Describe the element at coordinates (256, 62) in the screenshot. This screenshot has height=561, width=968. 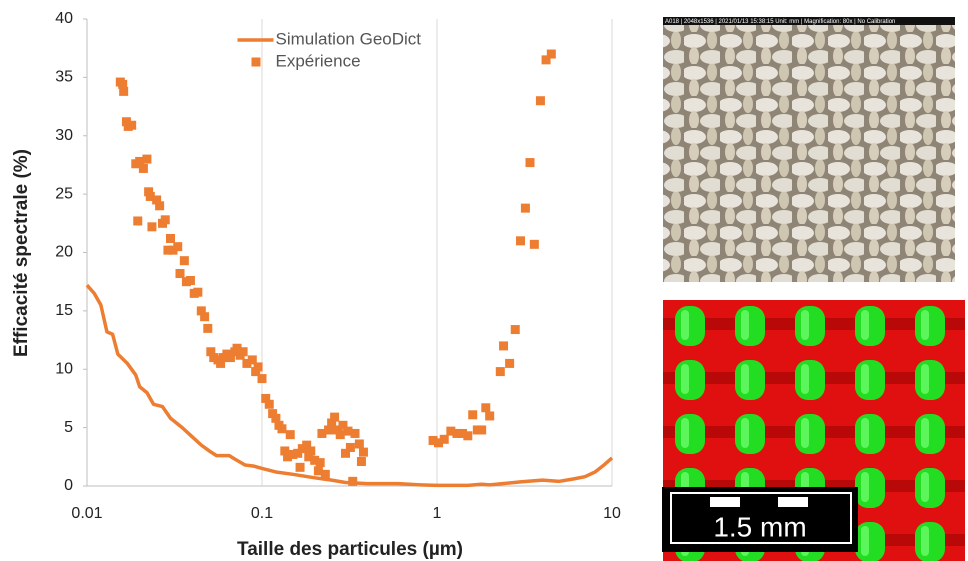
I see `legend-swatch` at that location.